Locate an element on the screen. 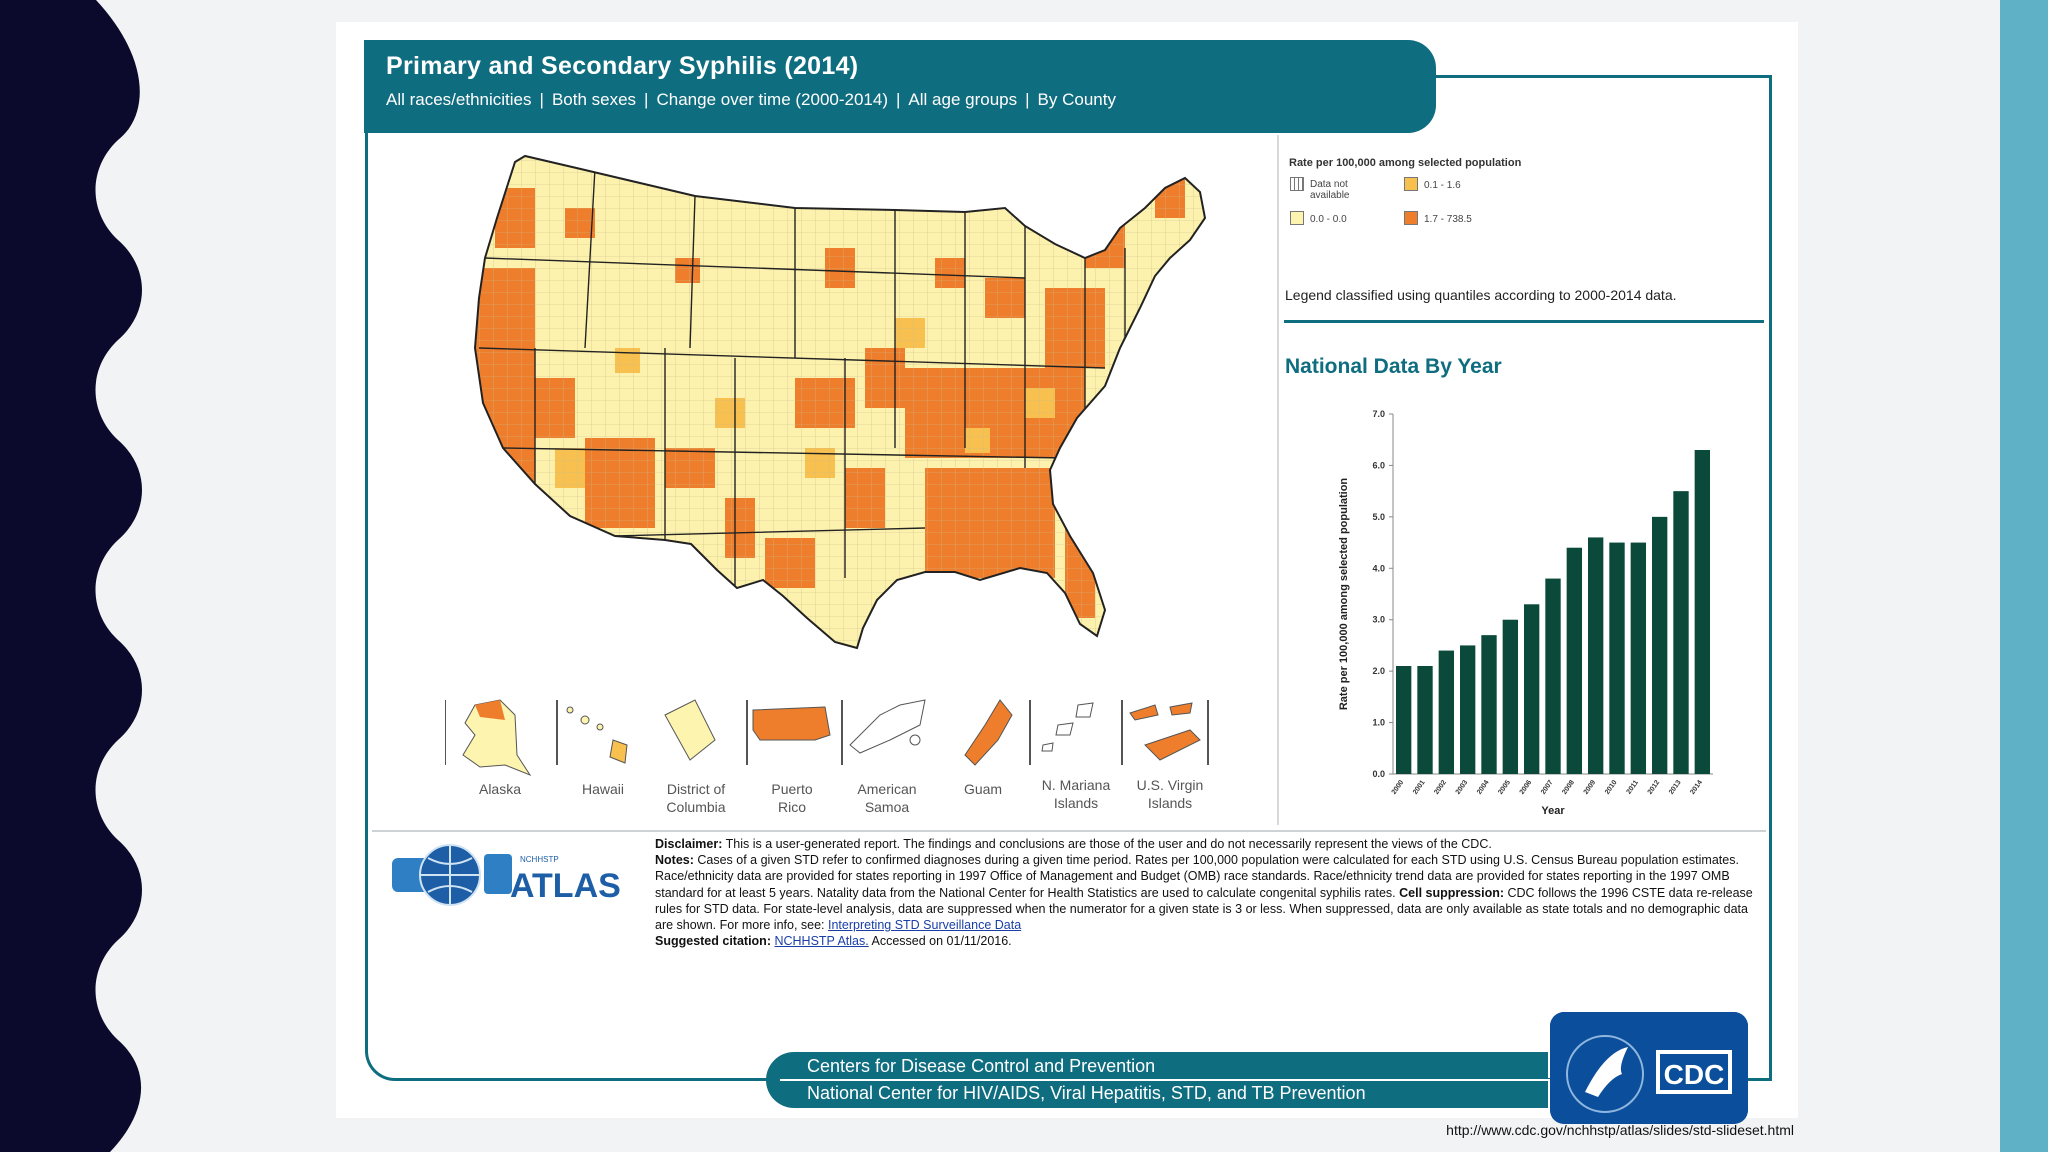 The image size is (2048, 1152). interpreting-std-link: Interpreting STD Surveillance Data is located at coordinates (925, 925).